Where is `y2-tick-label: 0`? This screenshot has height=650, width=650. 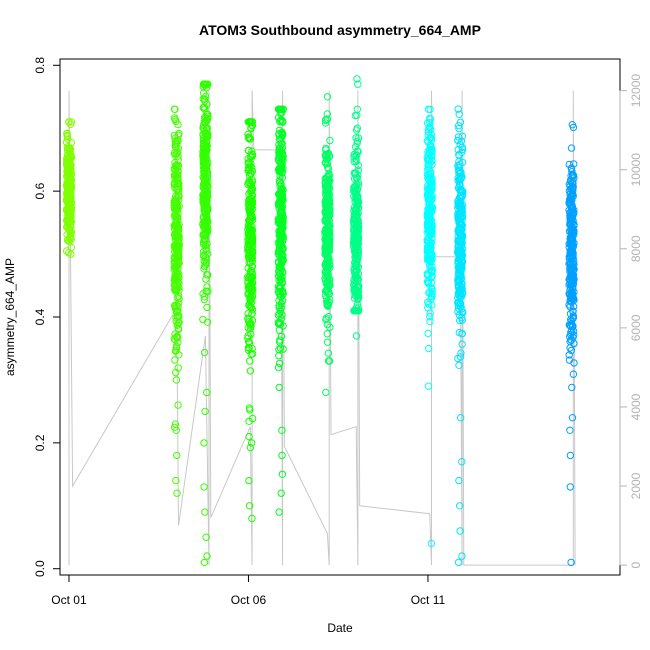
y2-tick-label: 0 is located at coordinates (636, 564).